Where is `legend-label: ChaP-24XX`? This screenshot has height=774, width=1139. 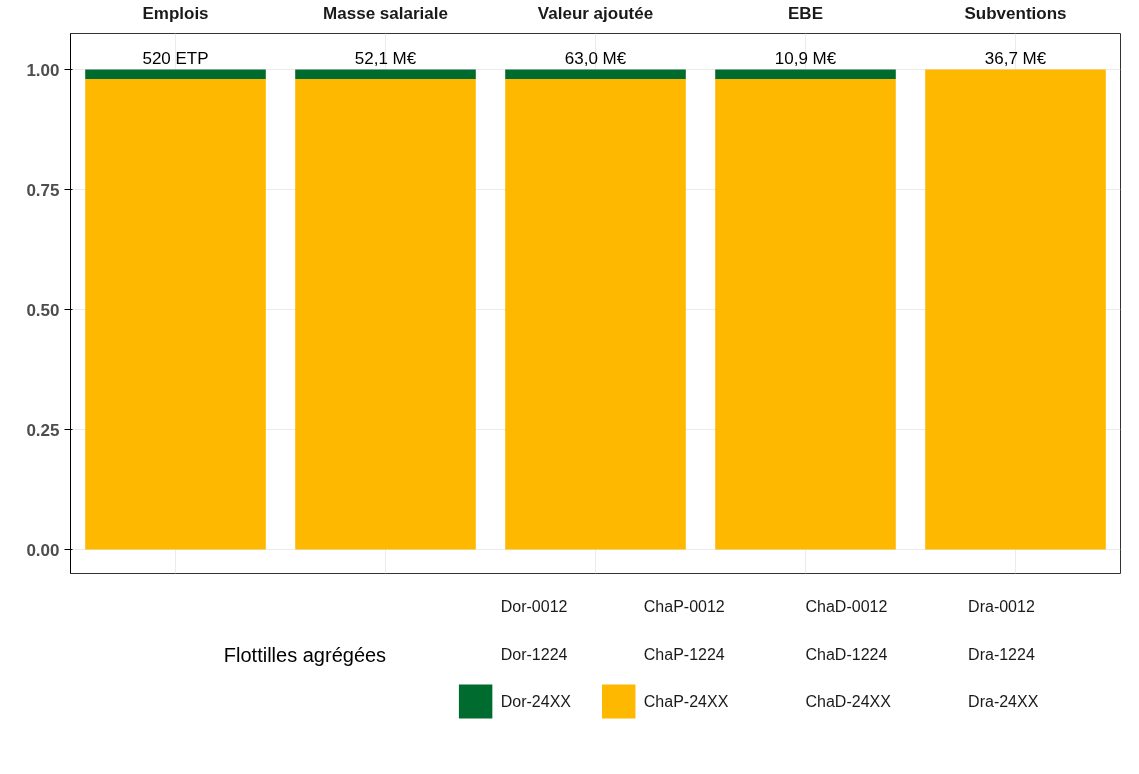 legend-label: ChaP-24XX is located at coordinates (686, 701).